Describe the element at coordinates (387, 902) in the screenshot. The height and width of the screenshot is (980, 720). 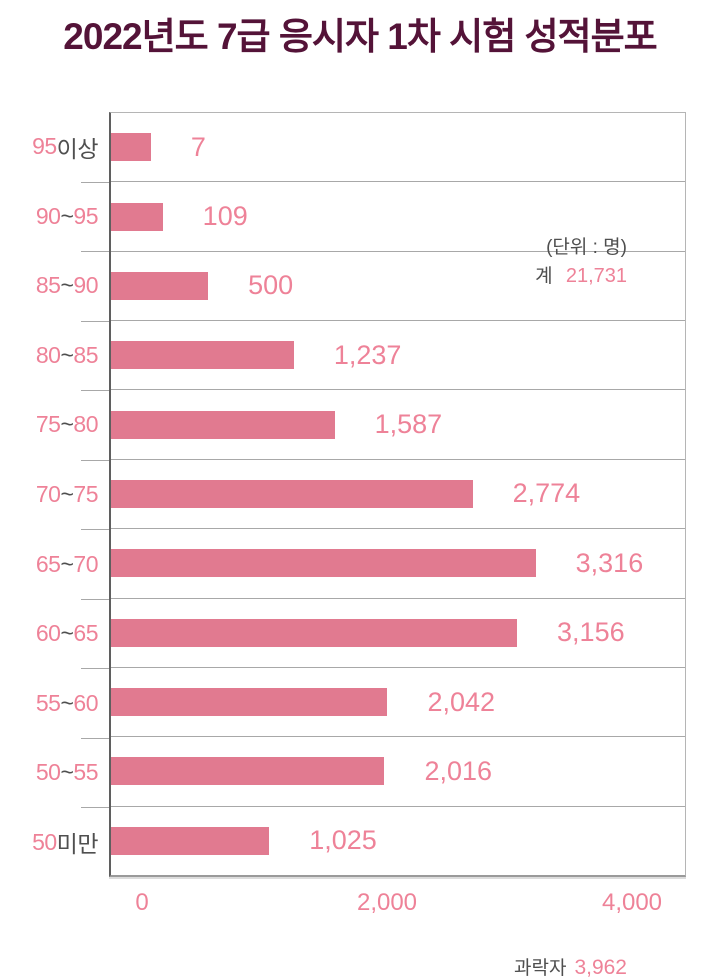
I see `x-tick-label: 2,000` at that location.